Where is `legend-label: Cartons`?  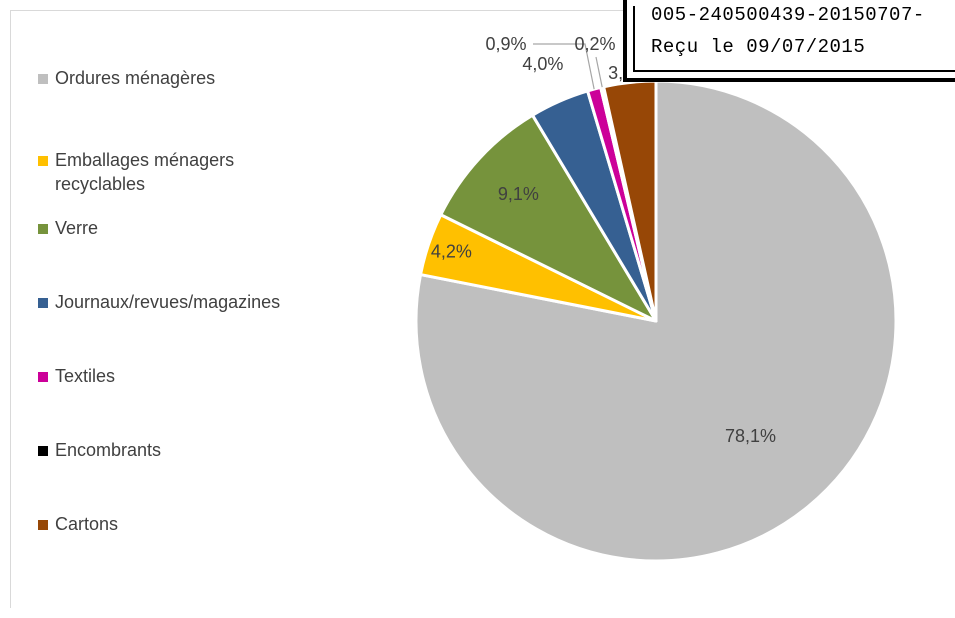
legend-label: Cartons is located at coordinates (87, 524).